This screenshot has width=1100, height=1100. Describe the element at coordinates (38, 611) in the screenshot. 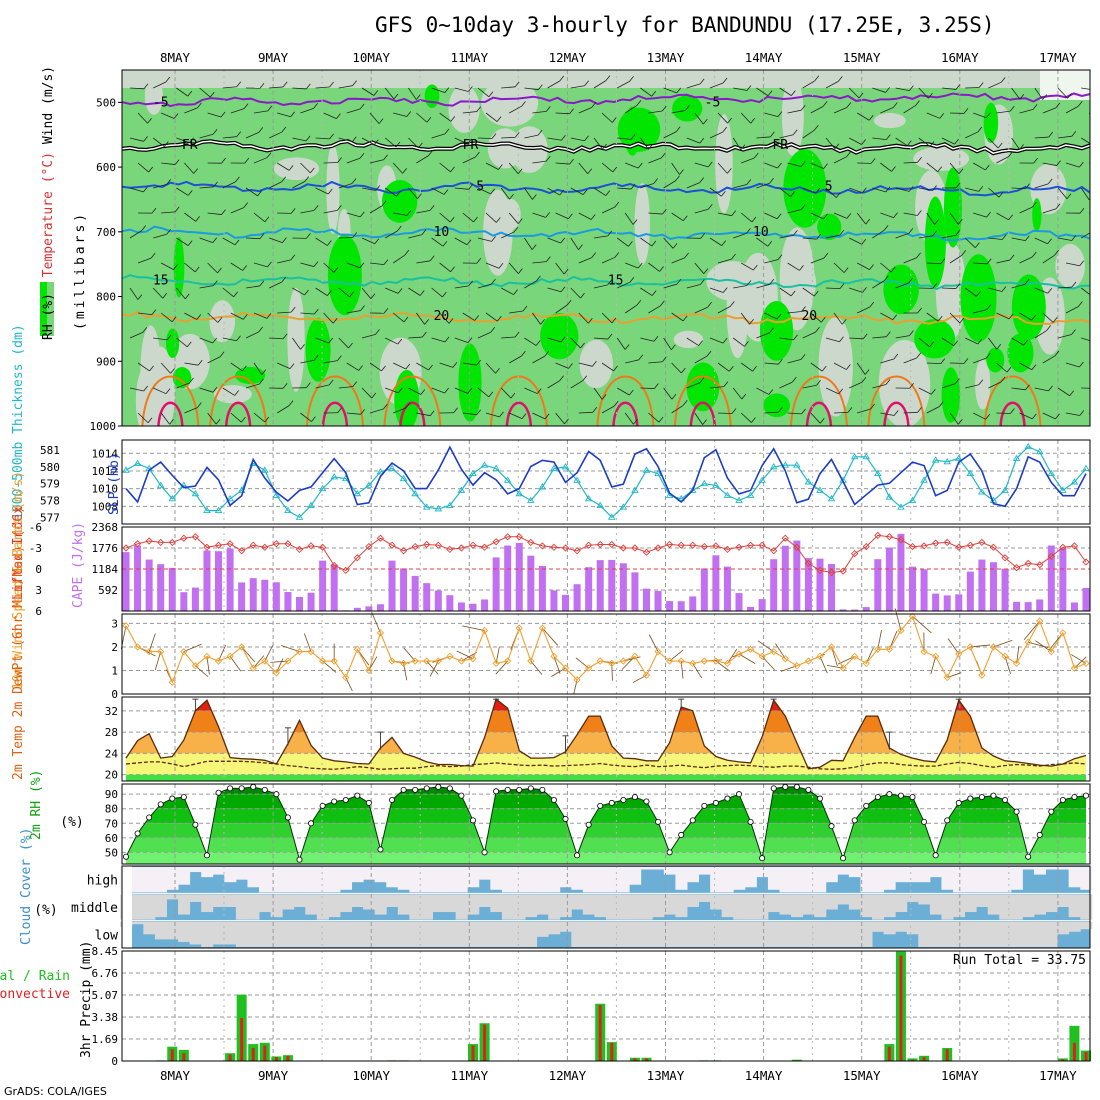

I see `lifted-tick-6: 6` at that location.